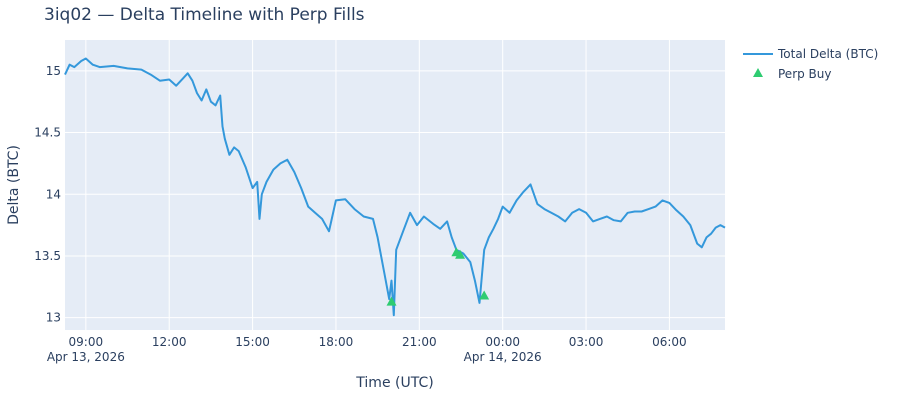 Image resolution: width=900 pixels, height=400 pixels. Describe the element at coordinates (669, 342) in the screenshot. I see `x-tick-label: 06:00` at that location.